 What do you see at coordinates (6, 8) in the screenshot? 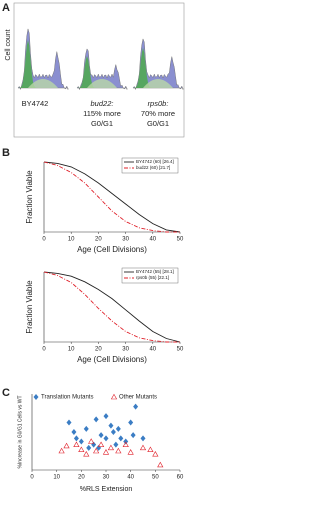
I see `panel-label: A` at bounding box center [6, 8].